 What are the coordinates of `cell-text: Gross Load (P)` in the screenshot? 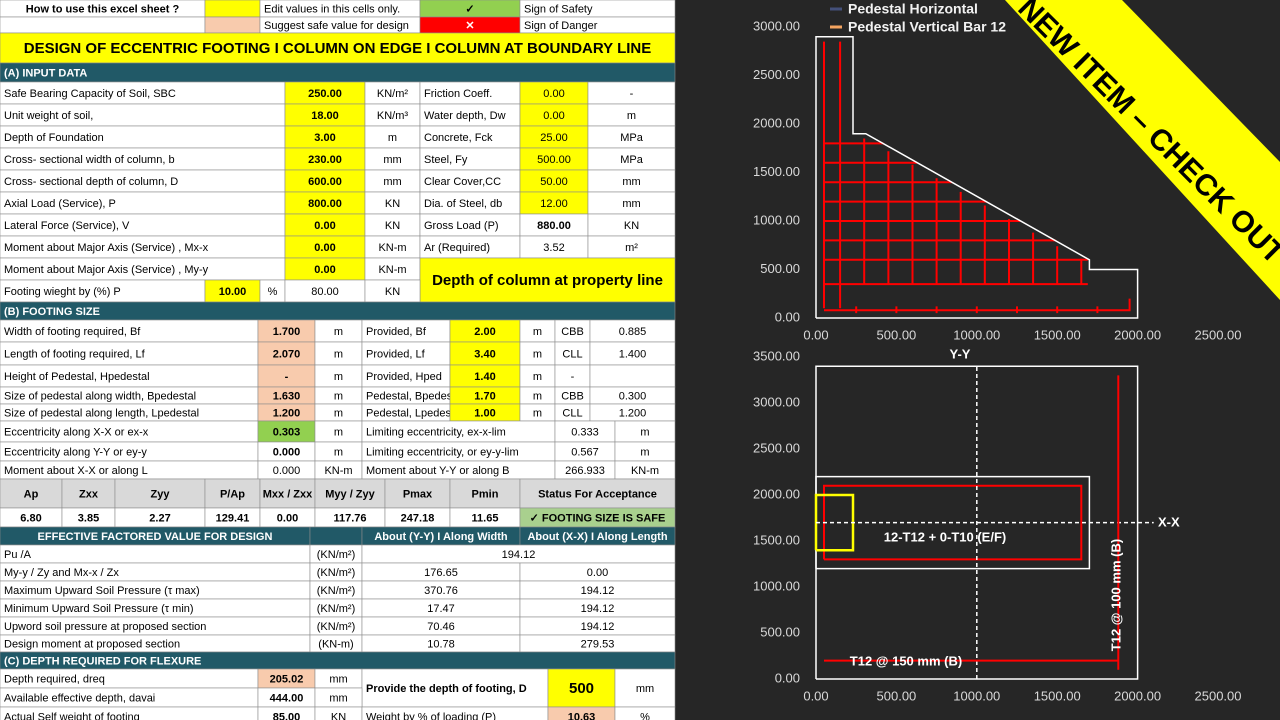 It's located at (461, 226).